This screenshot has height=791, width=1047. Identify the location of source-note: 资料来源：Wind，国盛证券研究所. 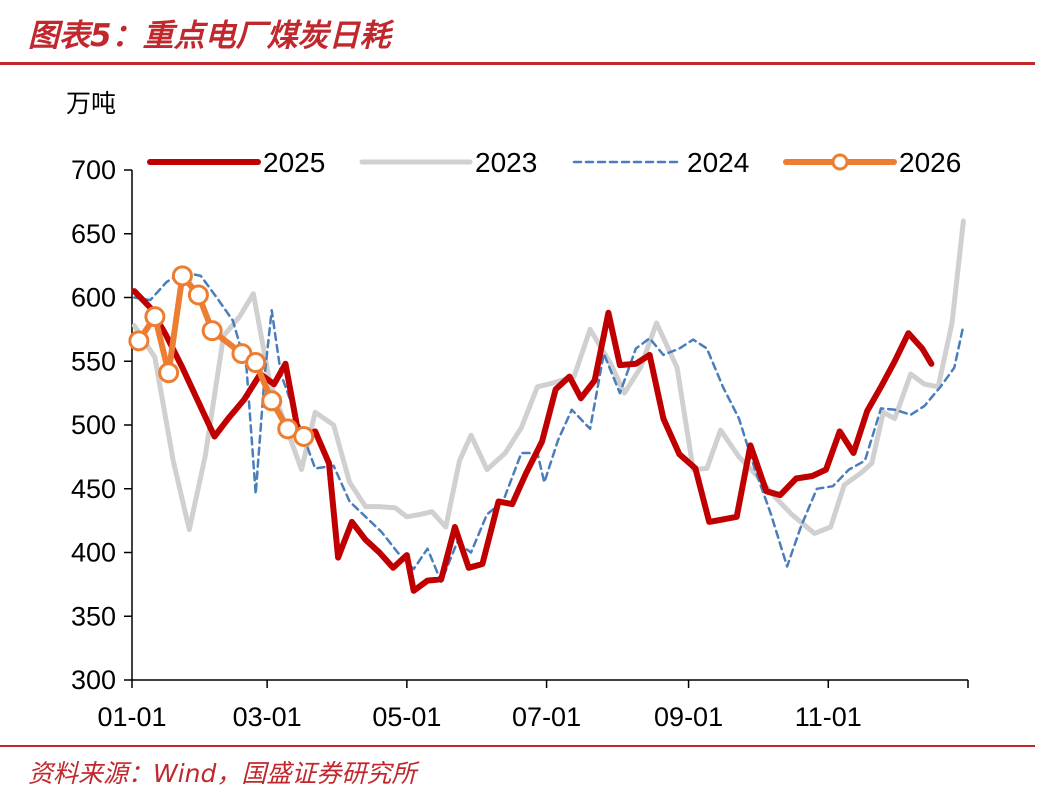
(222, 773).